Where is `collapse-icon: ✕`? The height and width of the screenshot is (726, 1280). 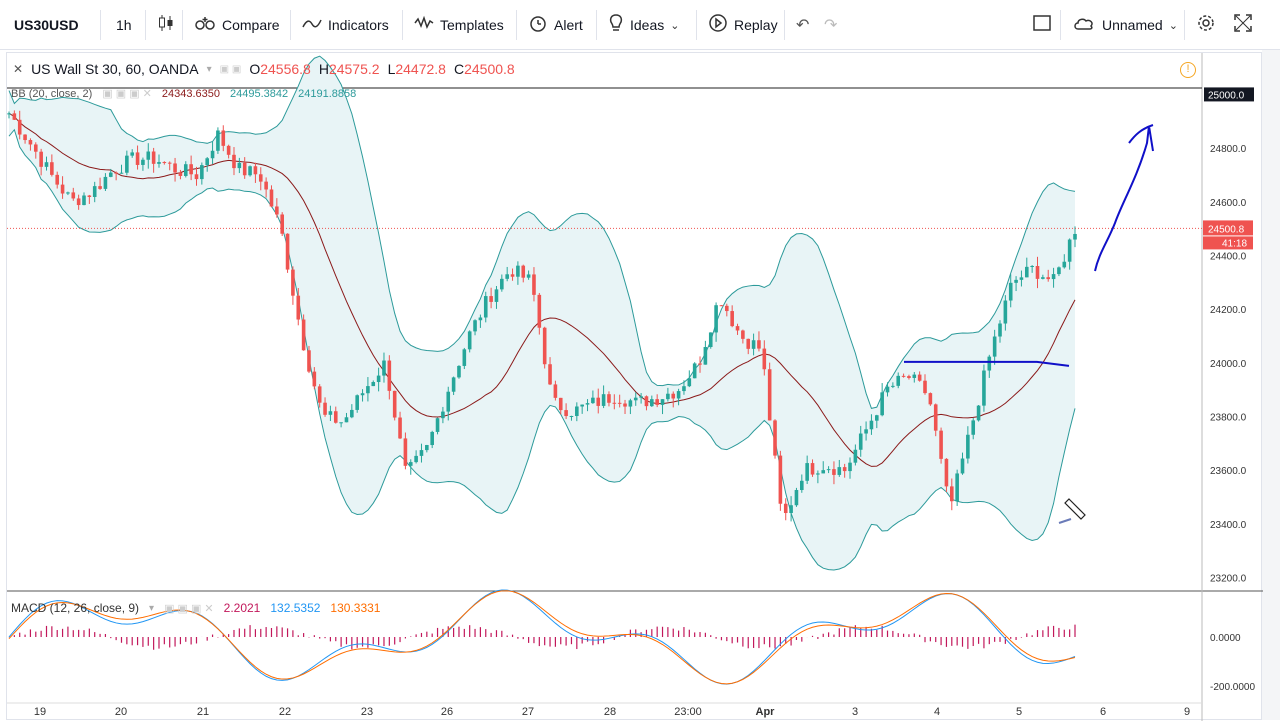 collapse-icon: ✕ is located at coordinates (18, 69).